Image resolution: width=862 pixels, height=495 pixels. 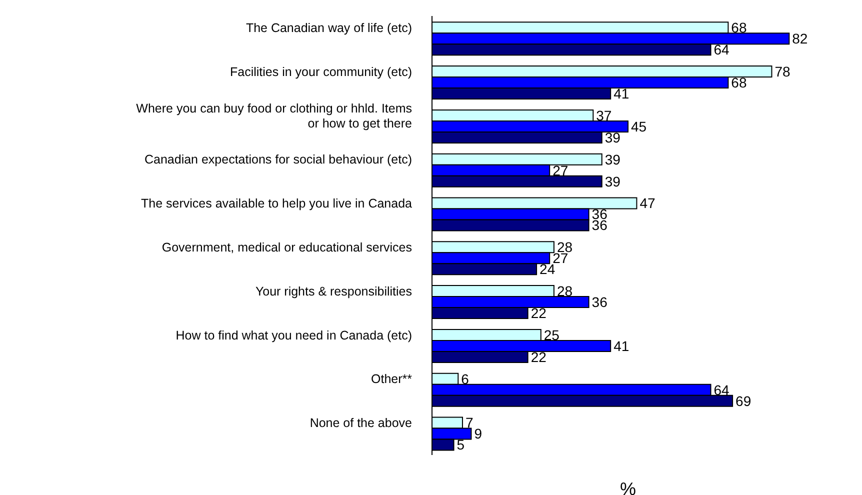 I want to click on data-label: 5, so click(x=460, y=444).